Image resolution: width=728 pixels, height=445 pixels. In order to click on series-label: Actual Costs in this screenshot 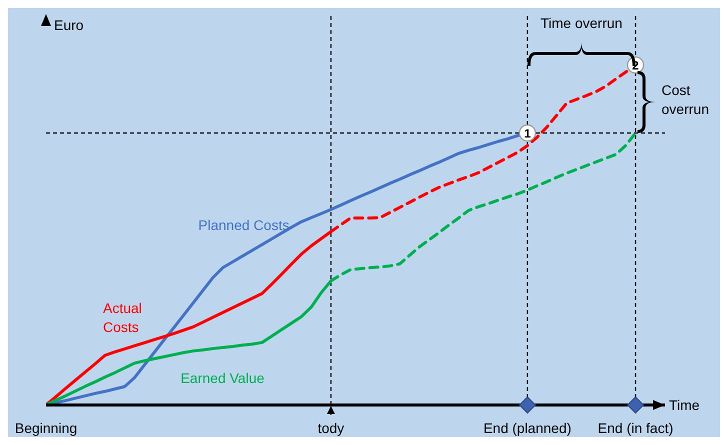, I will do `click(122, 318)`.